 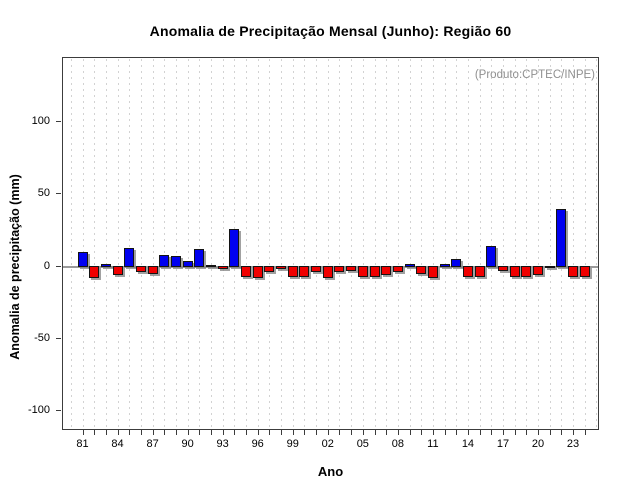 What do you see at coordinates (339, 269) in the screenshot?
I see `bar-2003` at bounding box center [339, 269].